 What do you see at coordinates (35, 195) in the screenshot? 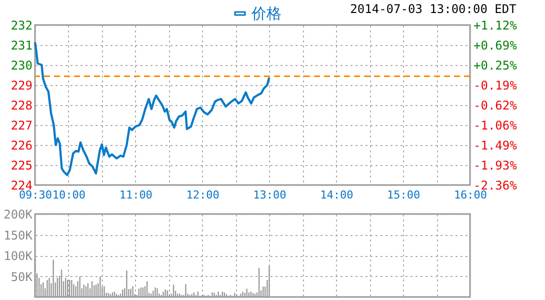
I see `x-tick-label: 09:30` at bounding box center [35, 195].